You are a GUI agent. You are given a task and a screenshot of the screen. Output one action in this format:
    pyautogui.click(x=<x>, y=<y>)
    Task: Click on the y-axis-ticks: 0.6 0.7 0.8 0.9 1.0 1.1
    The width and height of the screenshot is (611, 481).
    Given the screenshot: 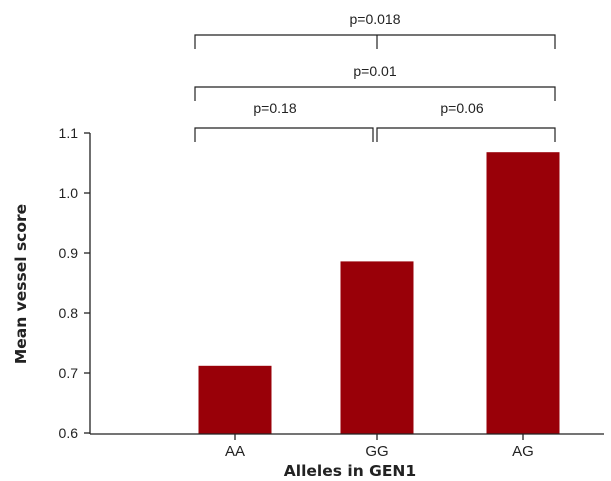 What is the action you would take?
    pyautogui.click(x=74, y=283)
    